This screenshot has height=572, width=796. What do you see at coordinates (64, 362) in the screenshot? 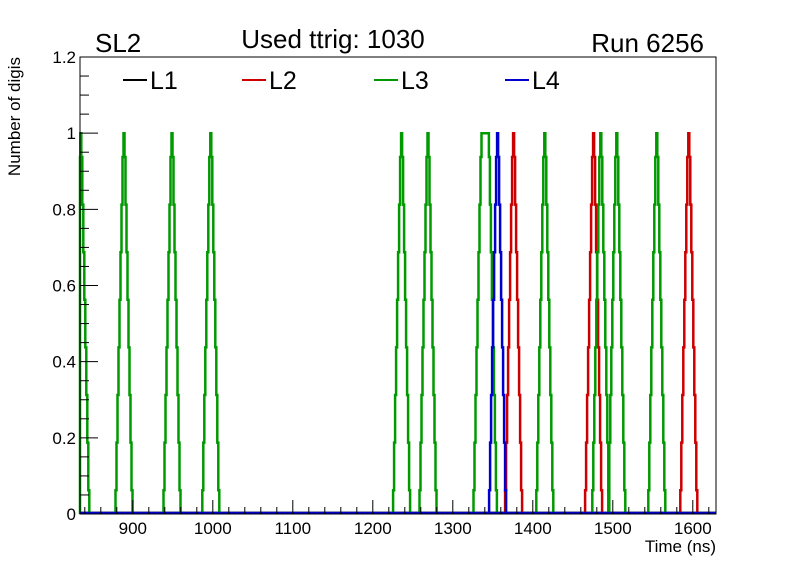
I see `y-tick-label: 0.4` at bounding box center [64, 362].